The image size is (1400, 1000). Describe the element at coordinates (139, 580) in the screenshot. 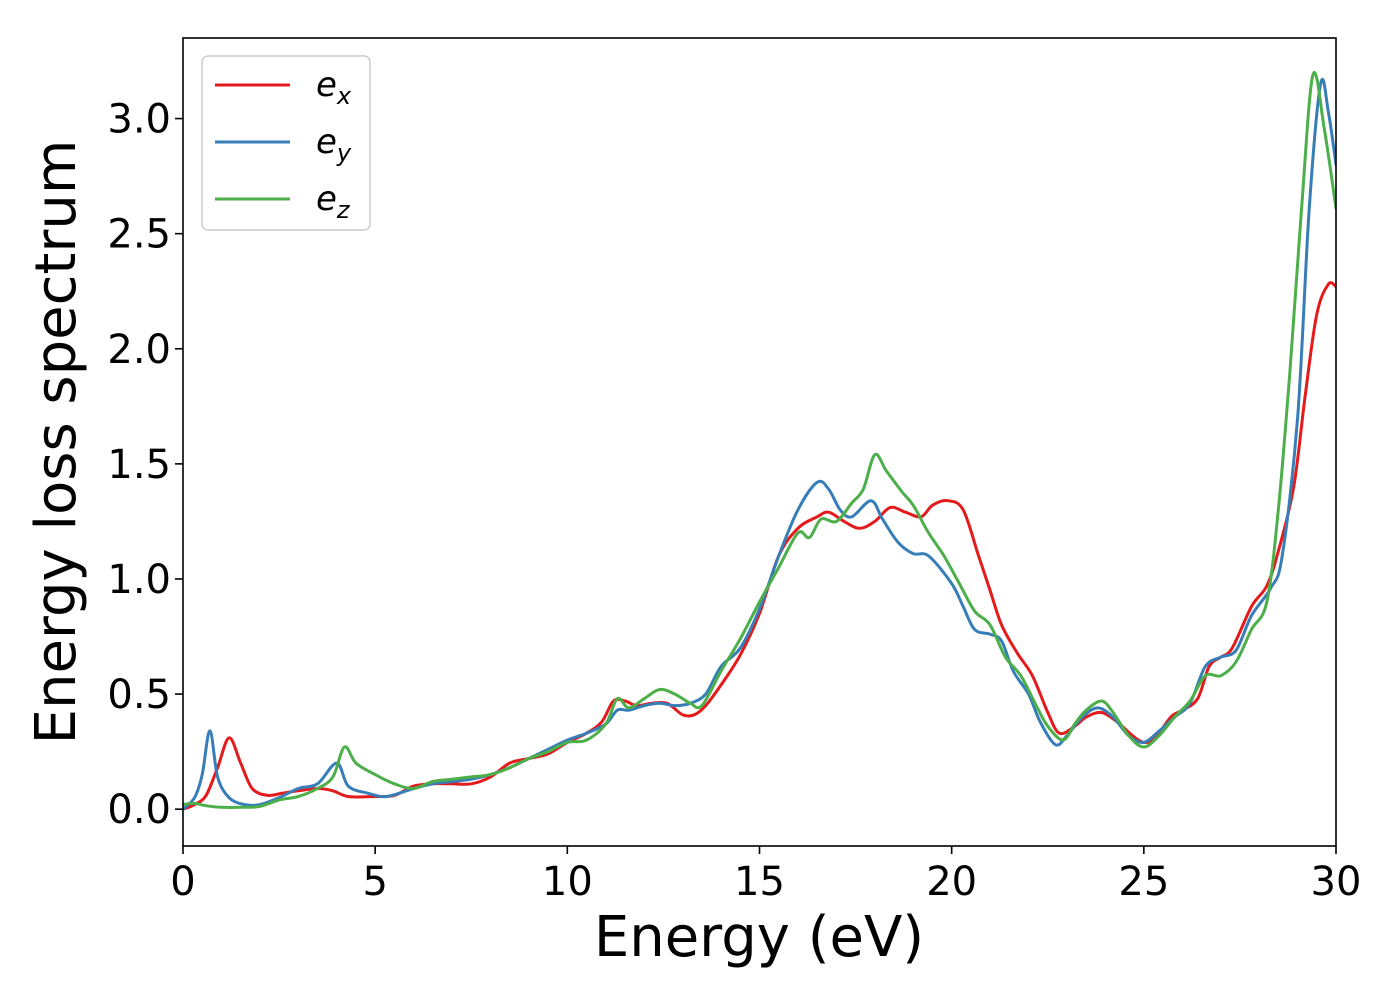

I see `y-tick-label: 1.0` at that location.